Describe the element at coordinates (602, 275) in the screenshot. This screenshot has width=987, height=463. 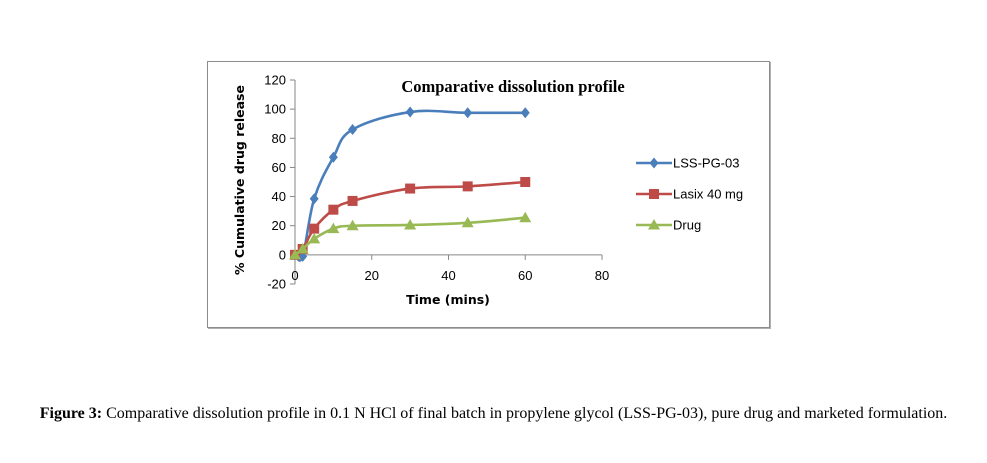
I see `x-tick-label: 80` at that location.